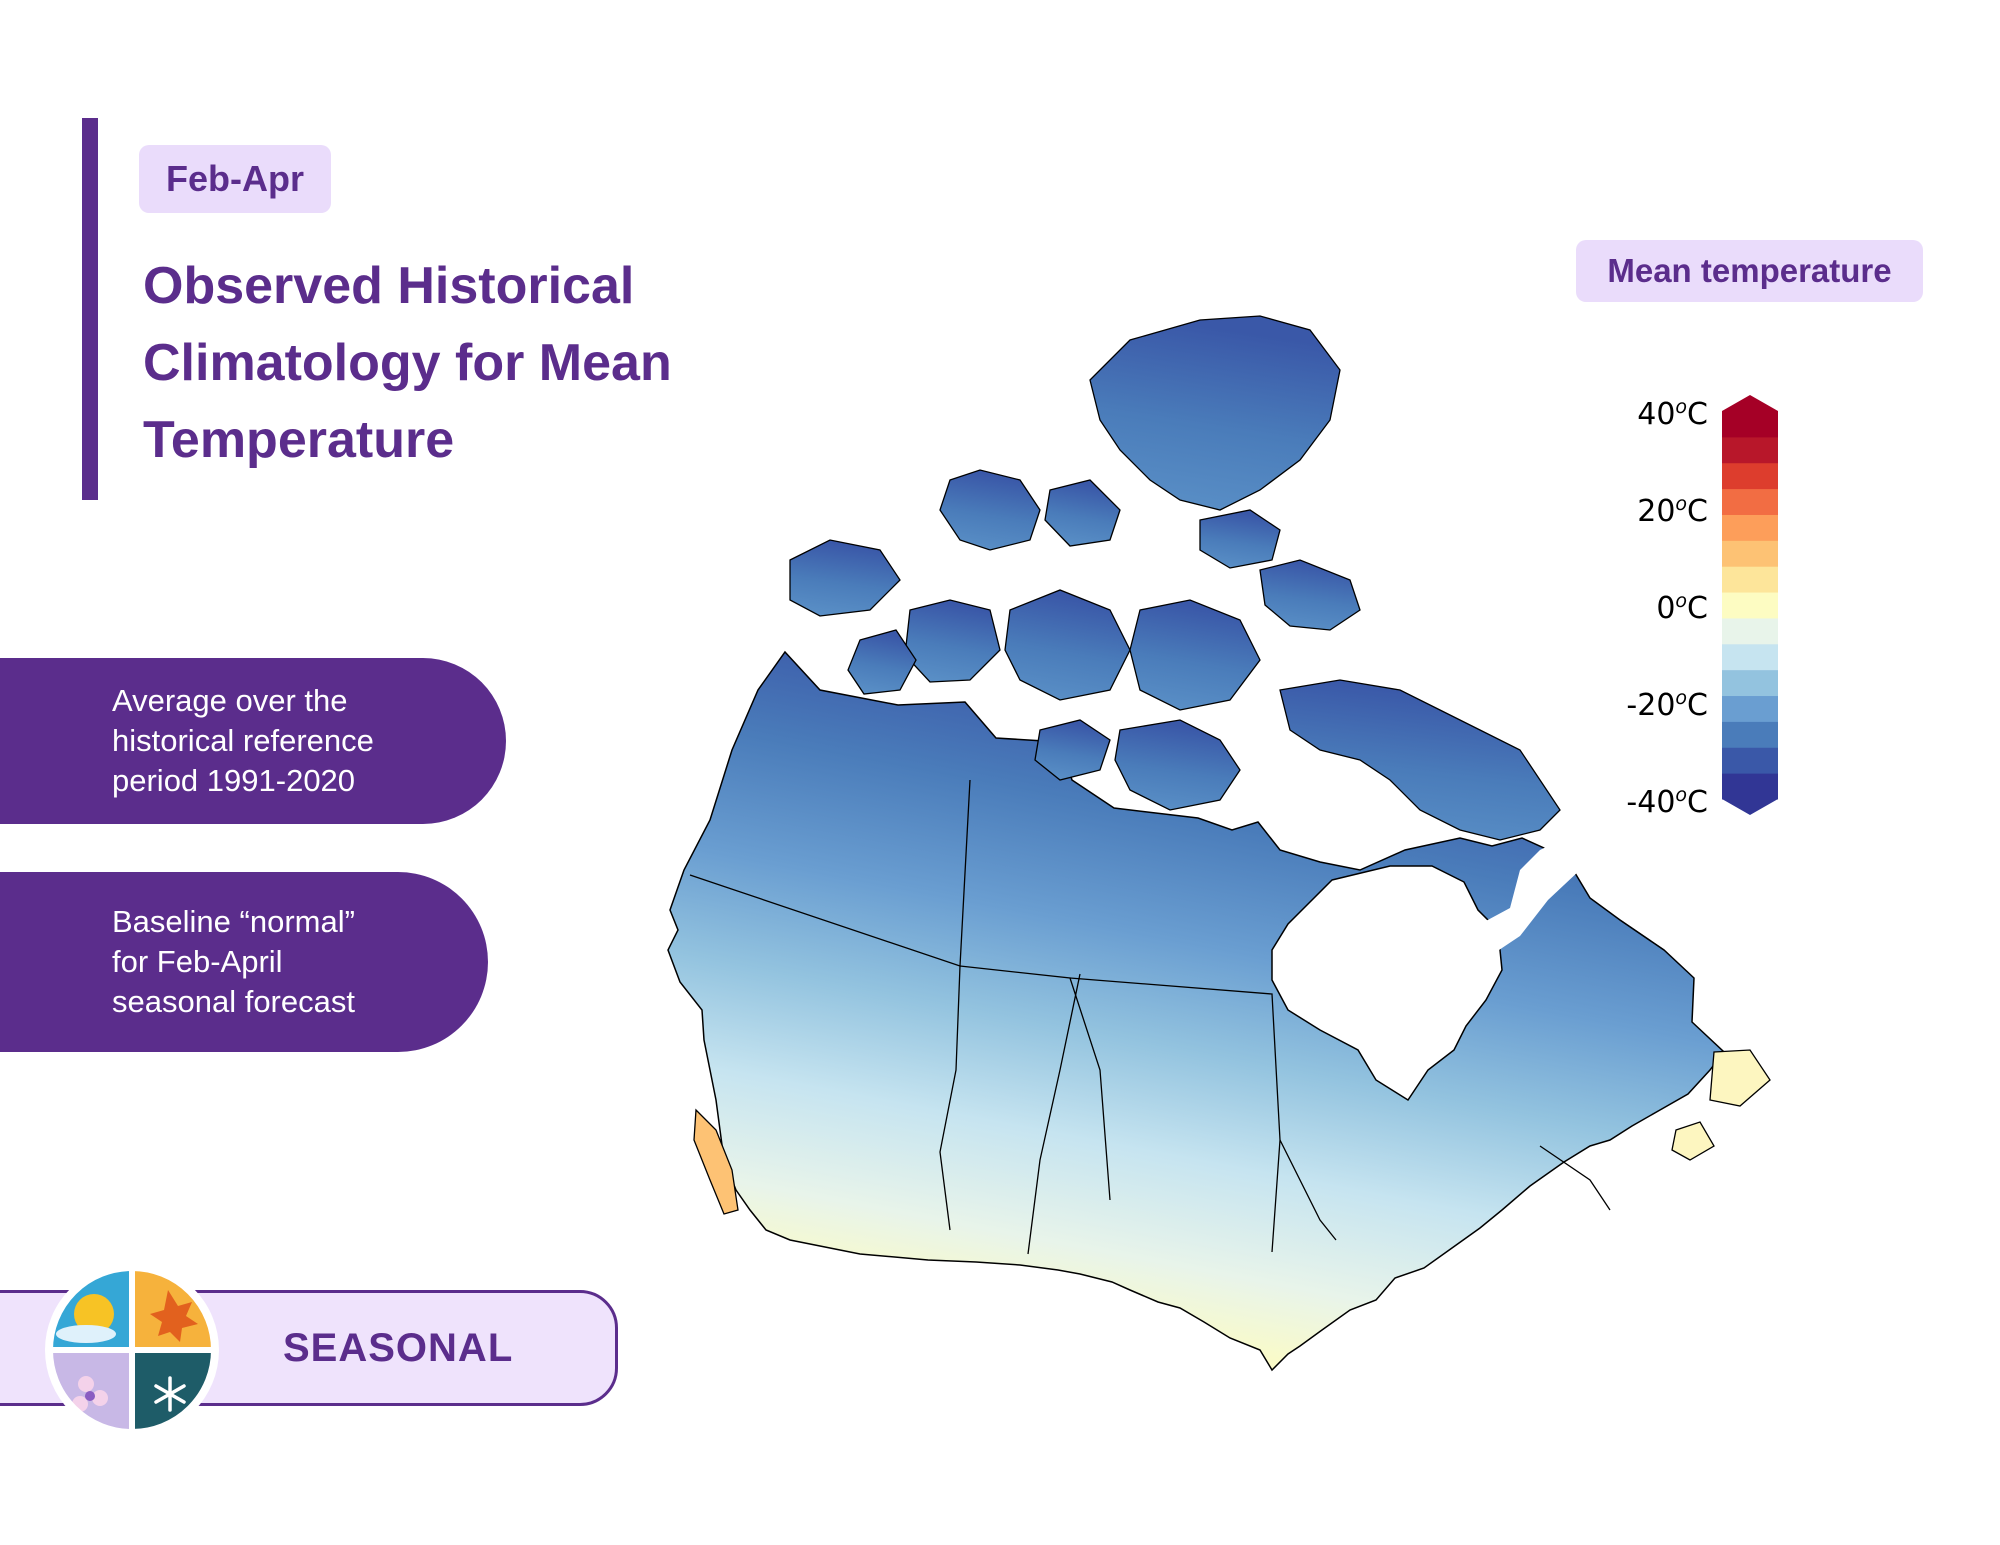 The width and height of the screenshot is (2000, 1545). I want to click on arctic-islands, so click(1175, 578).